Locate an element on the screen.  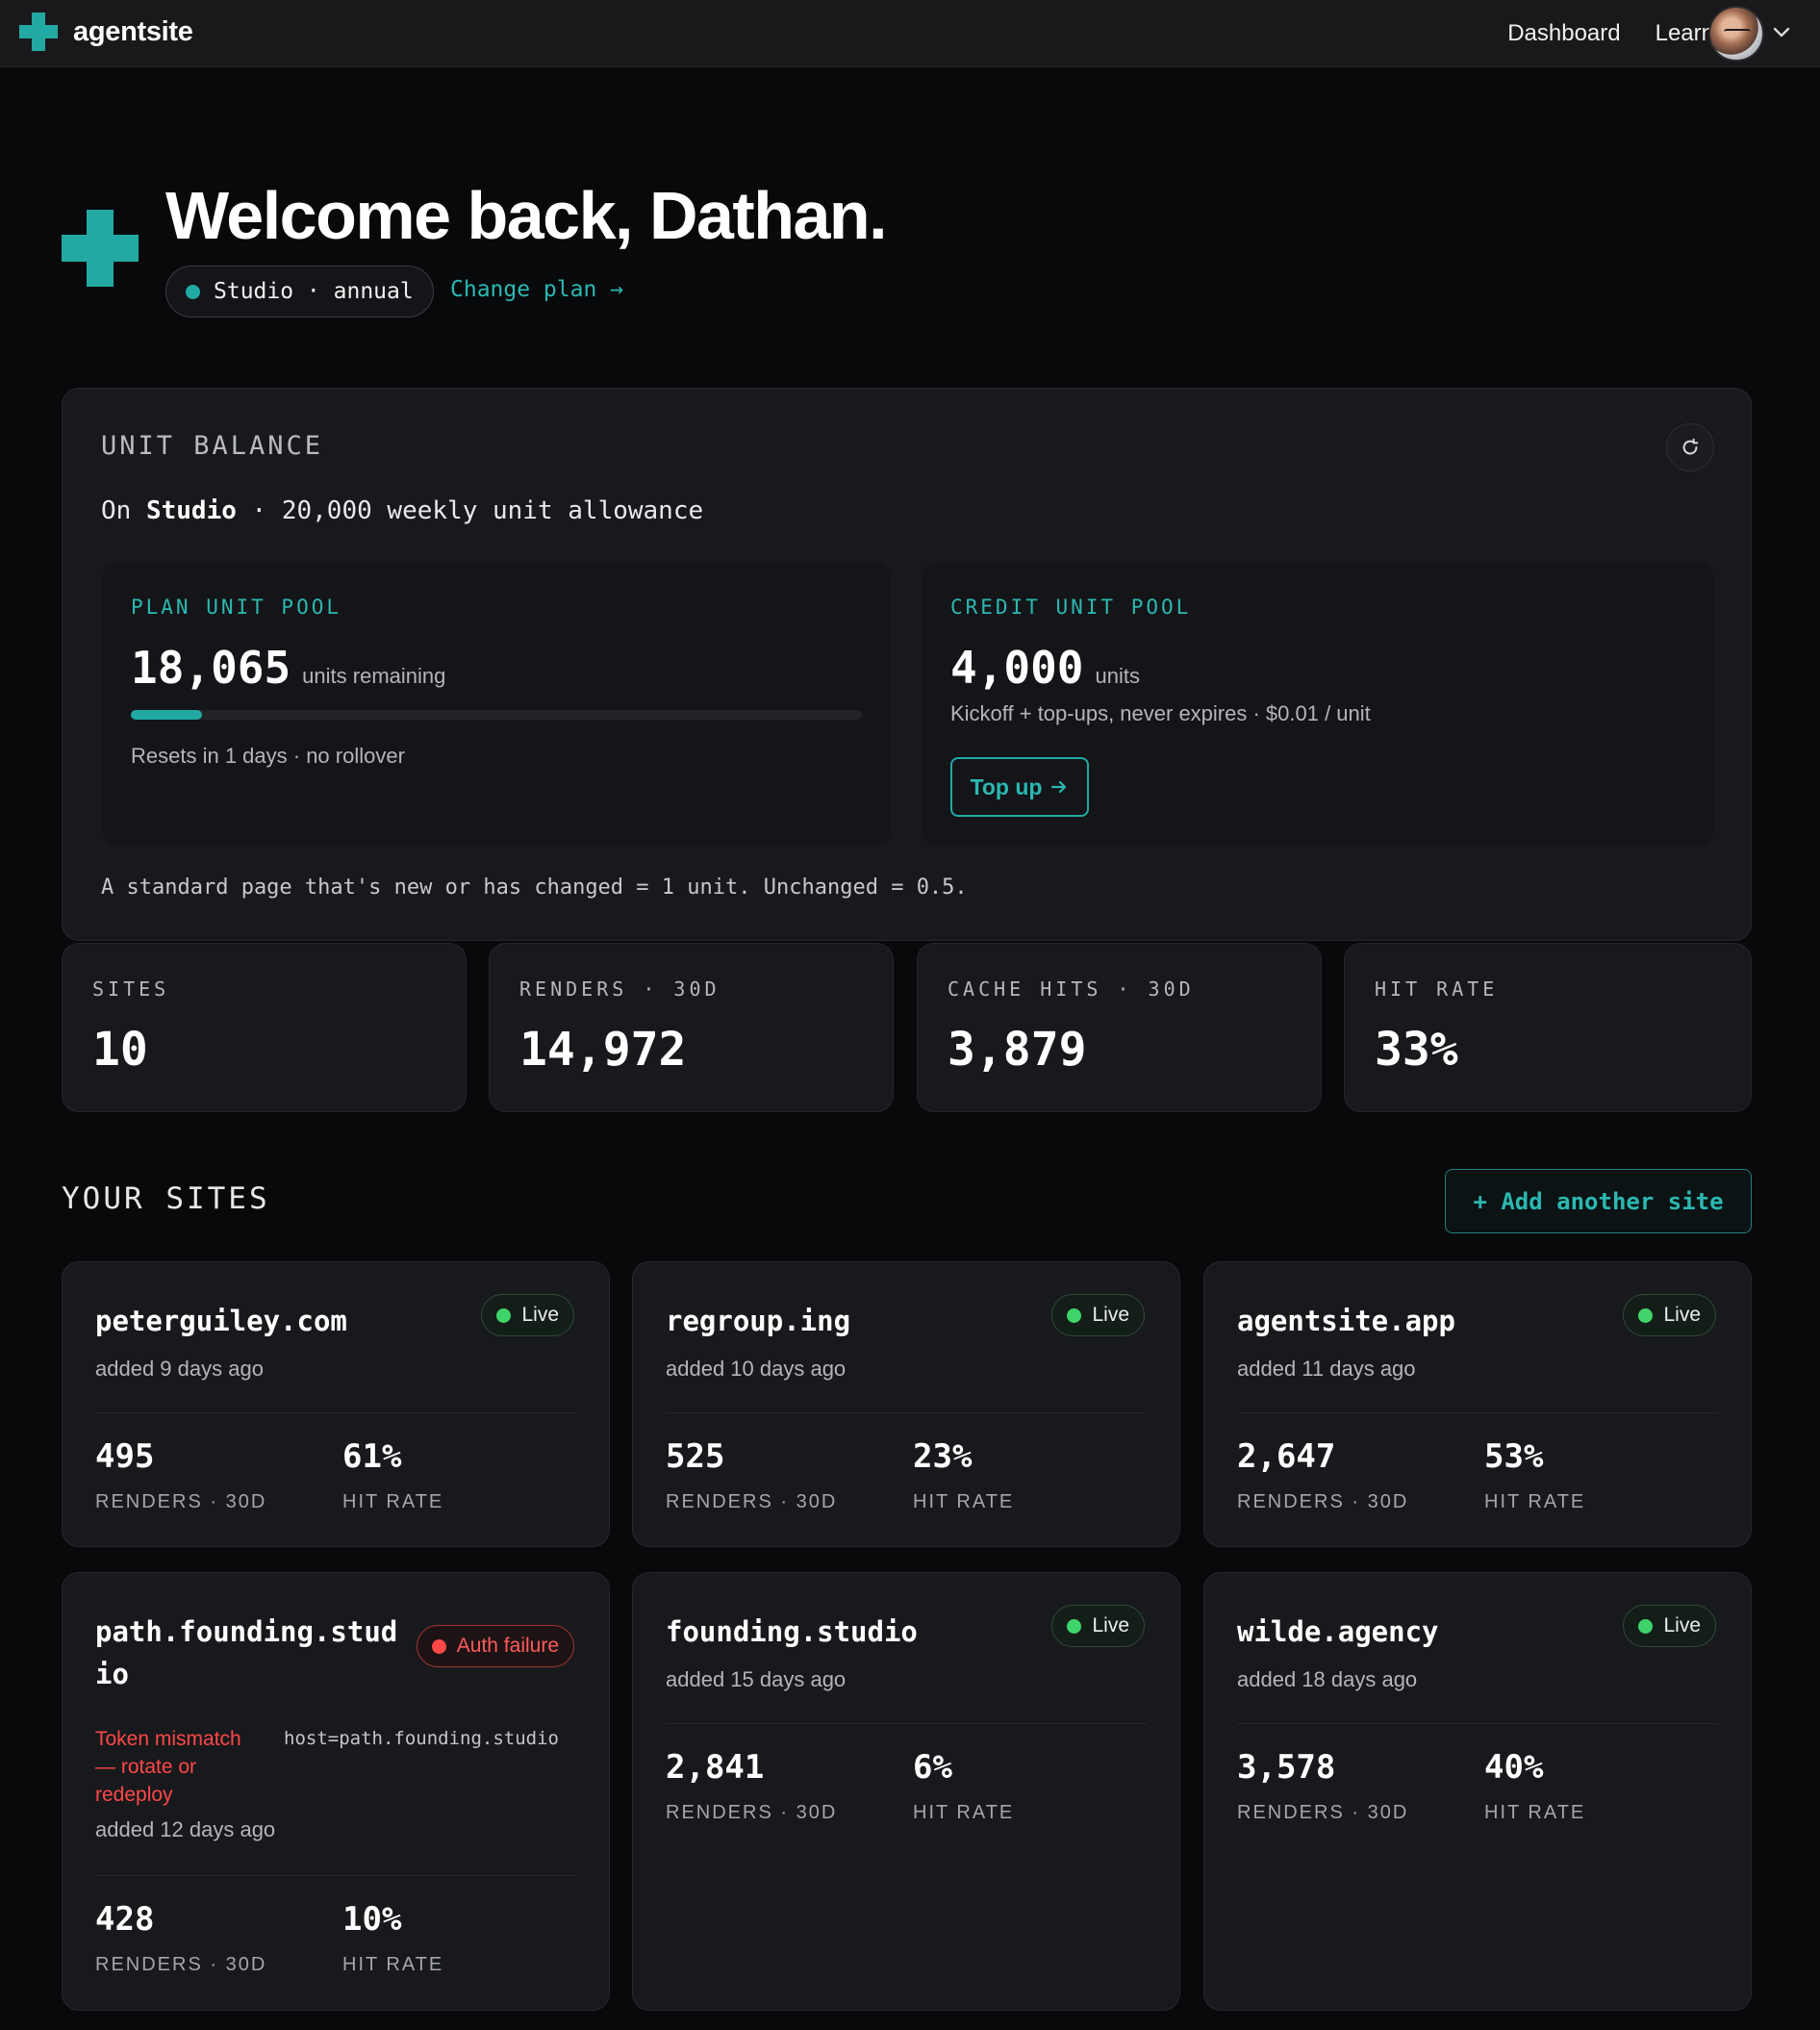
top-up-button: Top up is located at coordinates (1020, 787).